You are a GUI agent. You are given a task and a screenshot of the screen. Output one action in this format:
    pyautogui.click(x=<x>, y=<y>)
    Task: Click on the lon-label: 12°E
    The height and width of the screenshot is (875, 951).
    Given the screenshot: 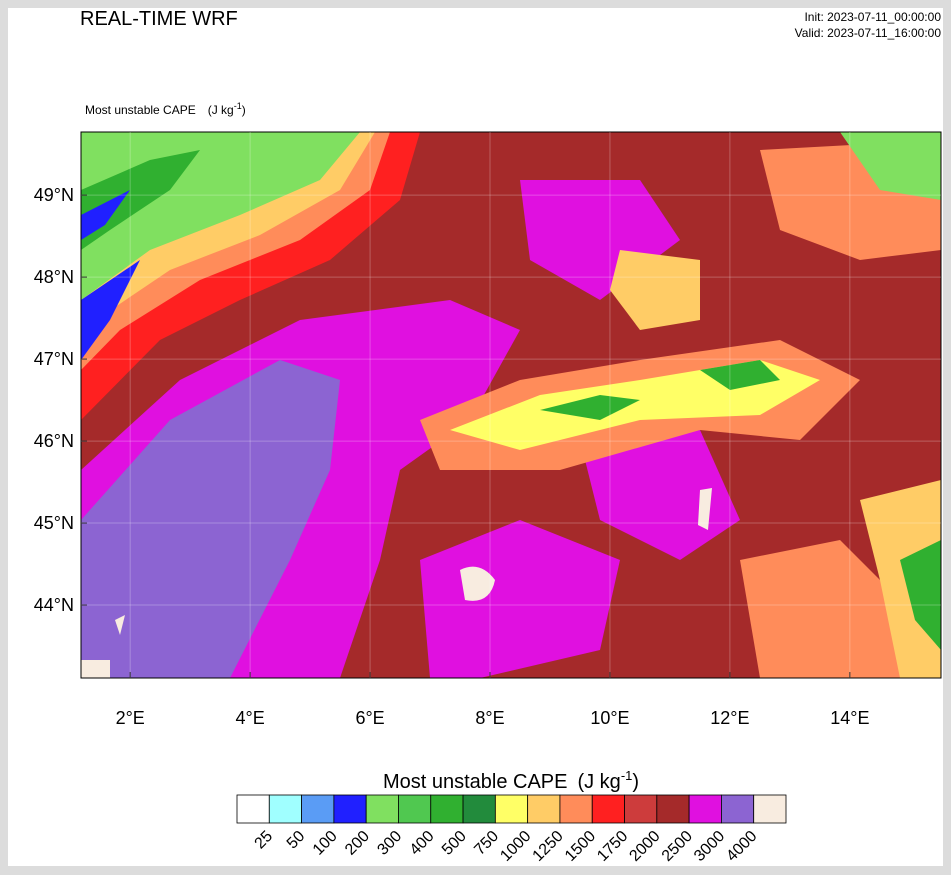 What is the action you would take?
    pyautogui.click(x=729, y=718)
    